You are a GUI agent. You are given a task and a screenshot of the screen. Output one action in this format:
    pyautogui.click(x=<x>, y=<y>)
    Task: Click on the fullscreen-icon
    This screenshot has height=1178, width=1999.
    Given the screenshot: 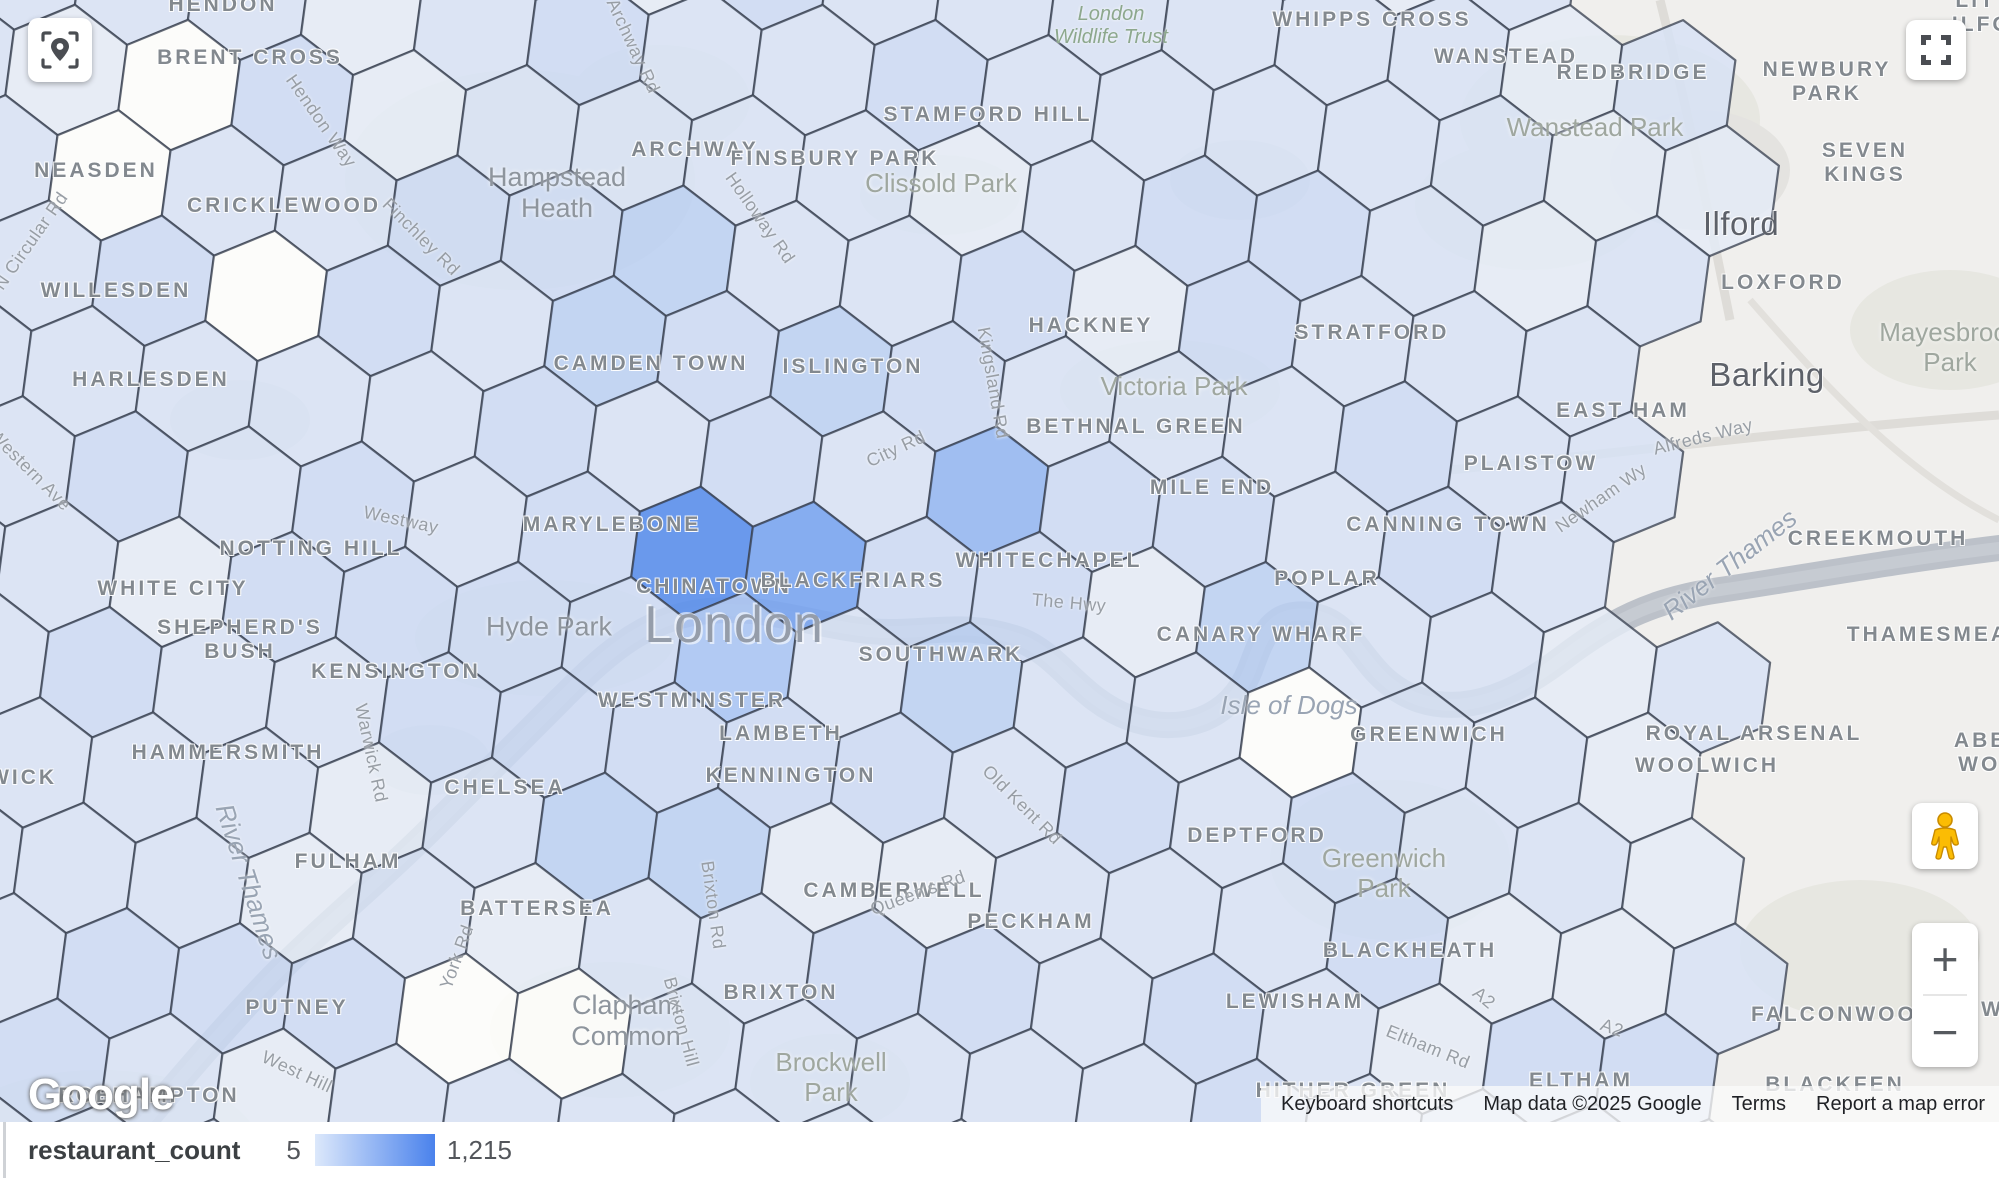 What is the action you would take?
    pyautogui.click(x=1936, y=50)
    